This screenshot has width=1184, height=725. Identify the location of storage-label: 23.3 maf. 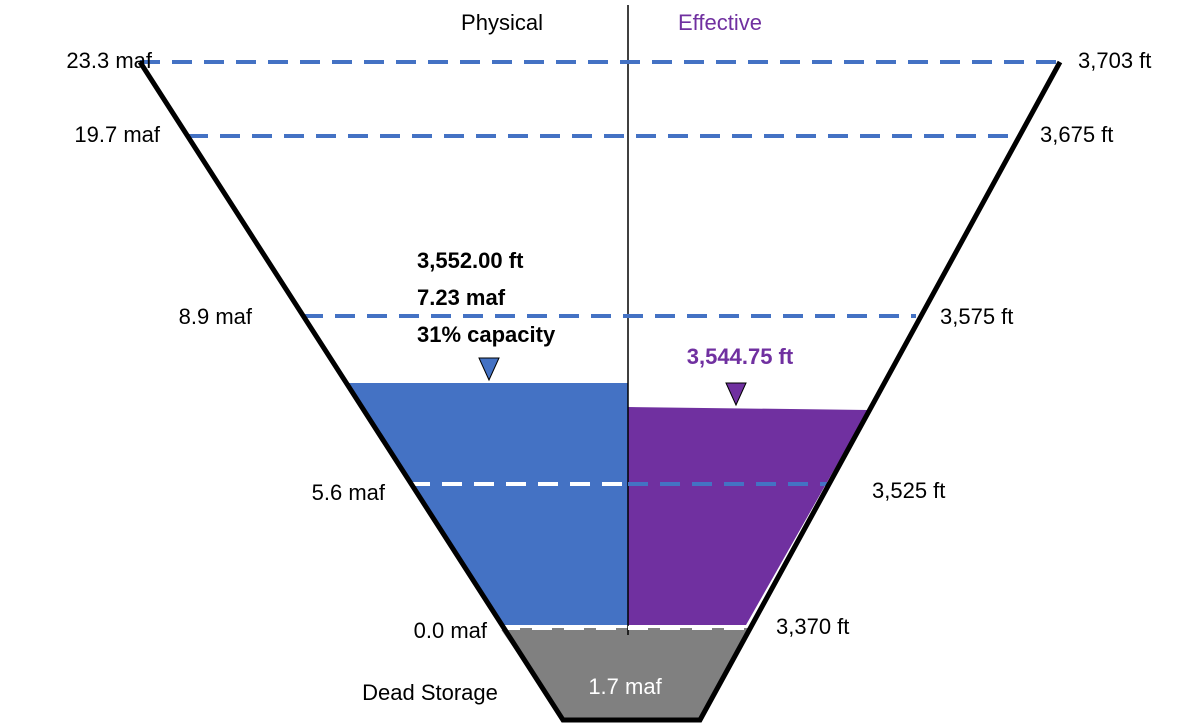
(109, 60).